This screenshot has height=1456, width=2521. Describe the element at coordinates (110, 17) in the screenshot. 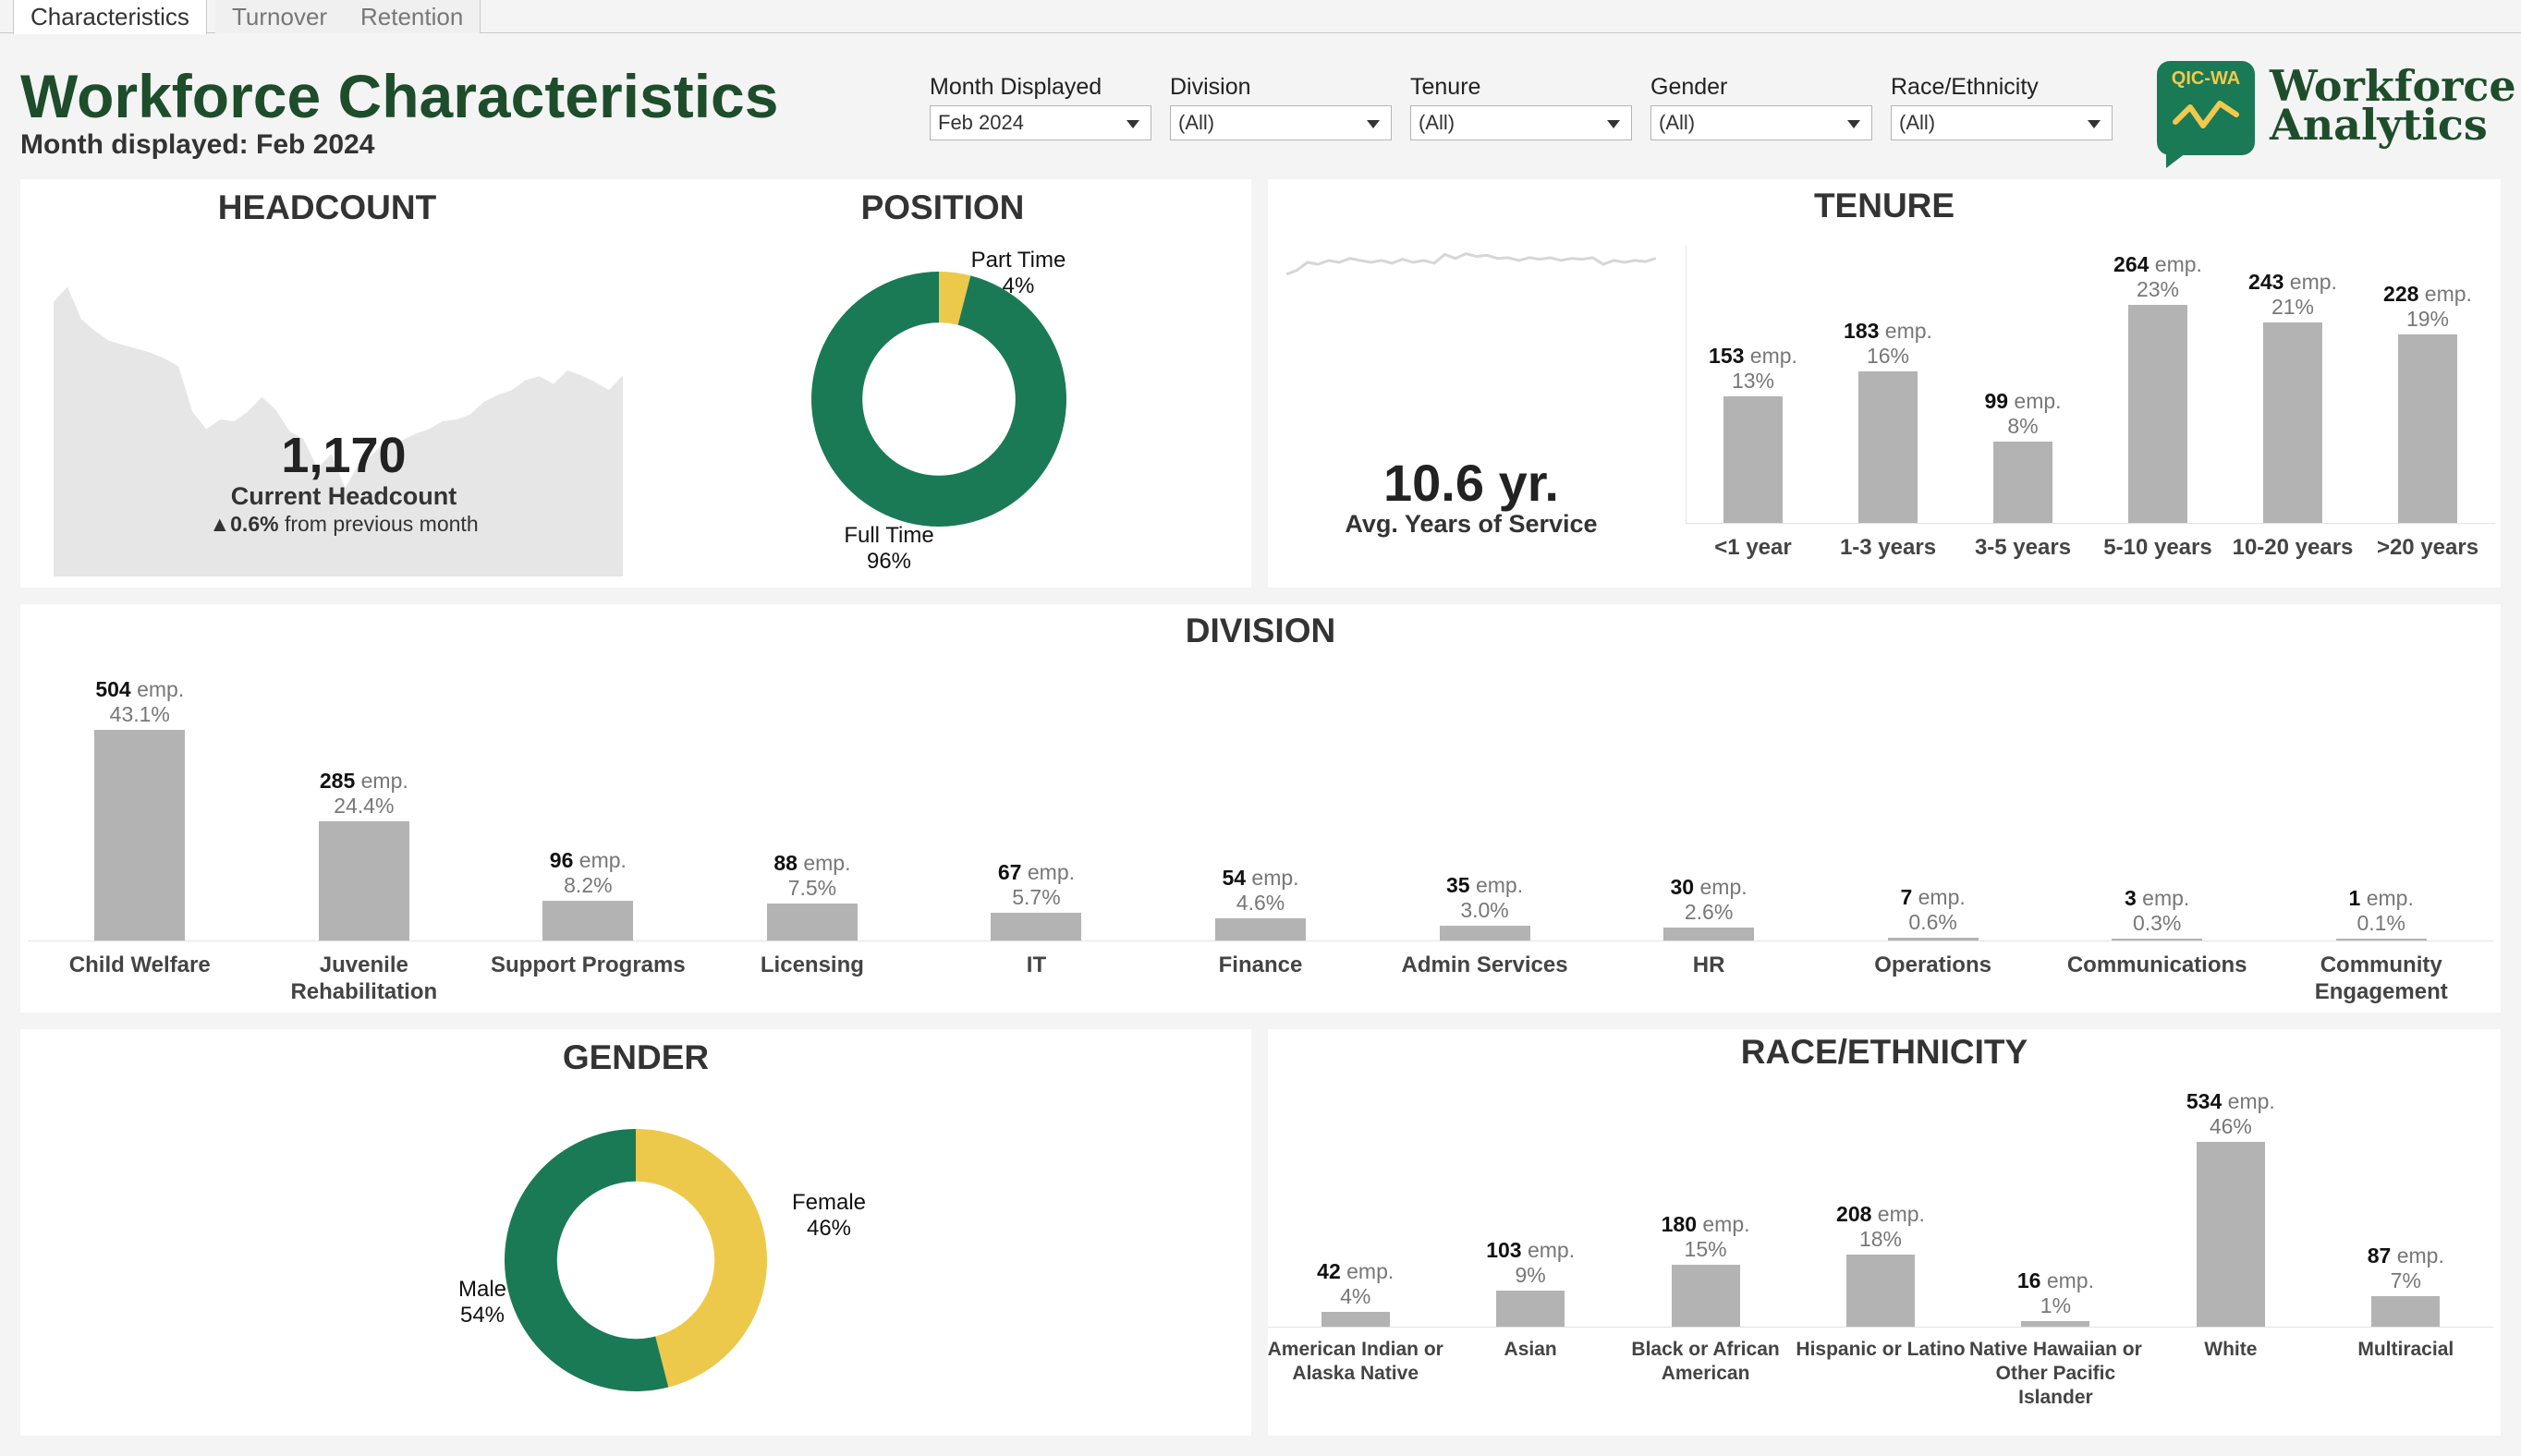

I see `tab-characteristics: Characteristics` at that location.